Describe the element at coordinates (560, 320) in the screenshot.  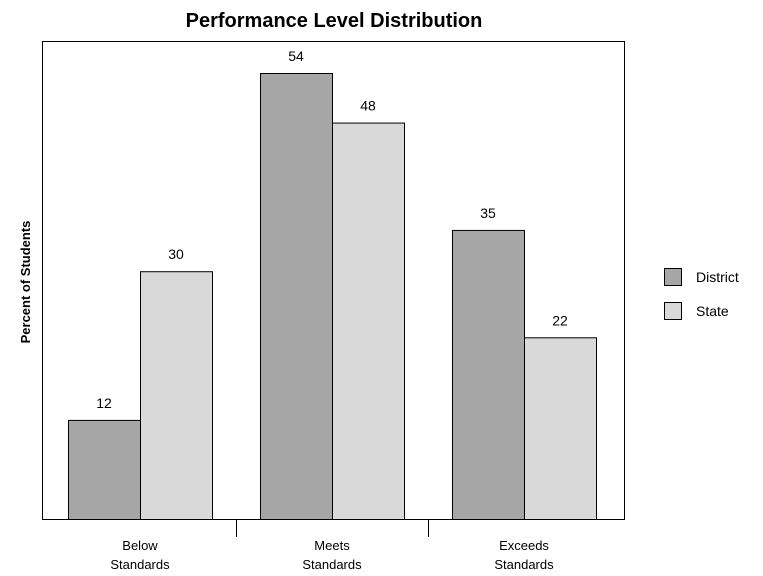
I see `data-label-state-2: 22` at that location.